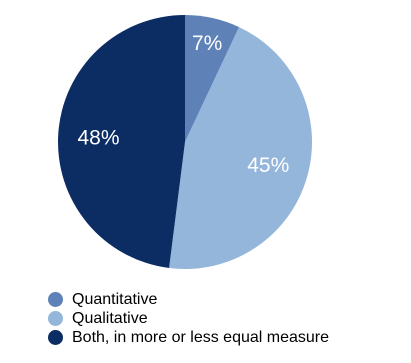 This screenshot has height=363, width=411. Describe the element at coordinates (188, 299) in the screenshot. I see `legend-item-quantitative: Quantitative` at that location.